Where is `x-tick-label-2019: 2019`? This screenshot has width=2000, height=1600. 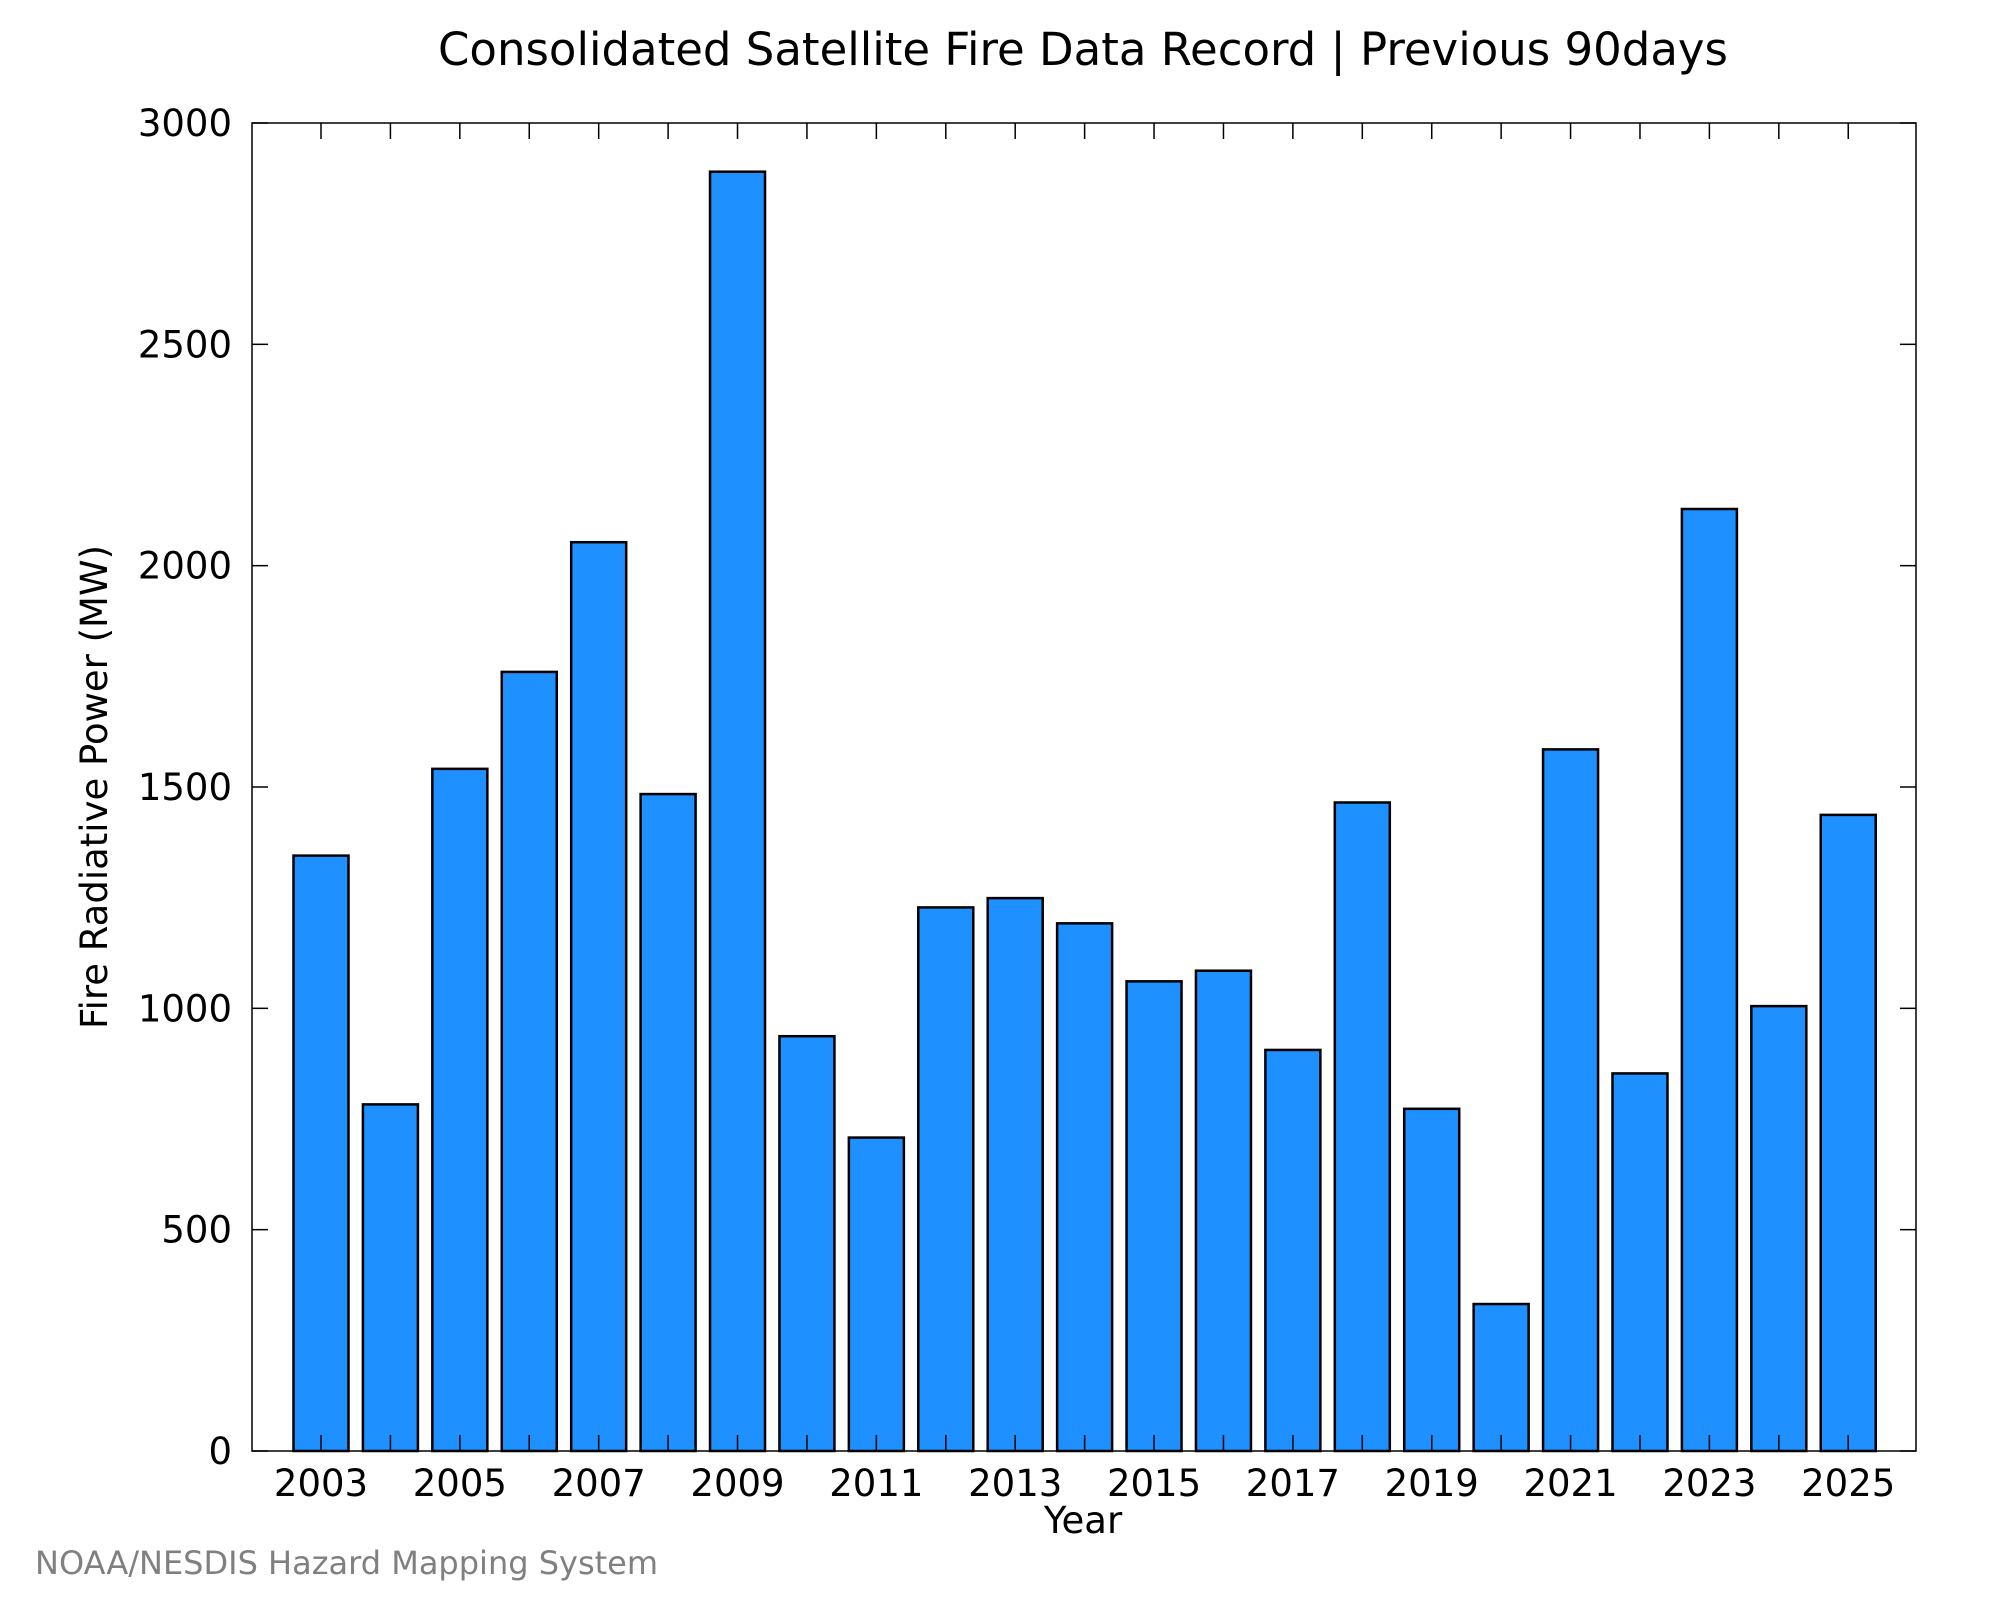 x-tick-label-2019: 2019 is located at coordinates (1432, 1483).